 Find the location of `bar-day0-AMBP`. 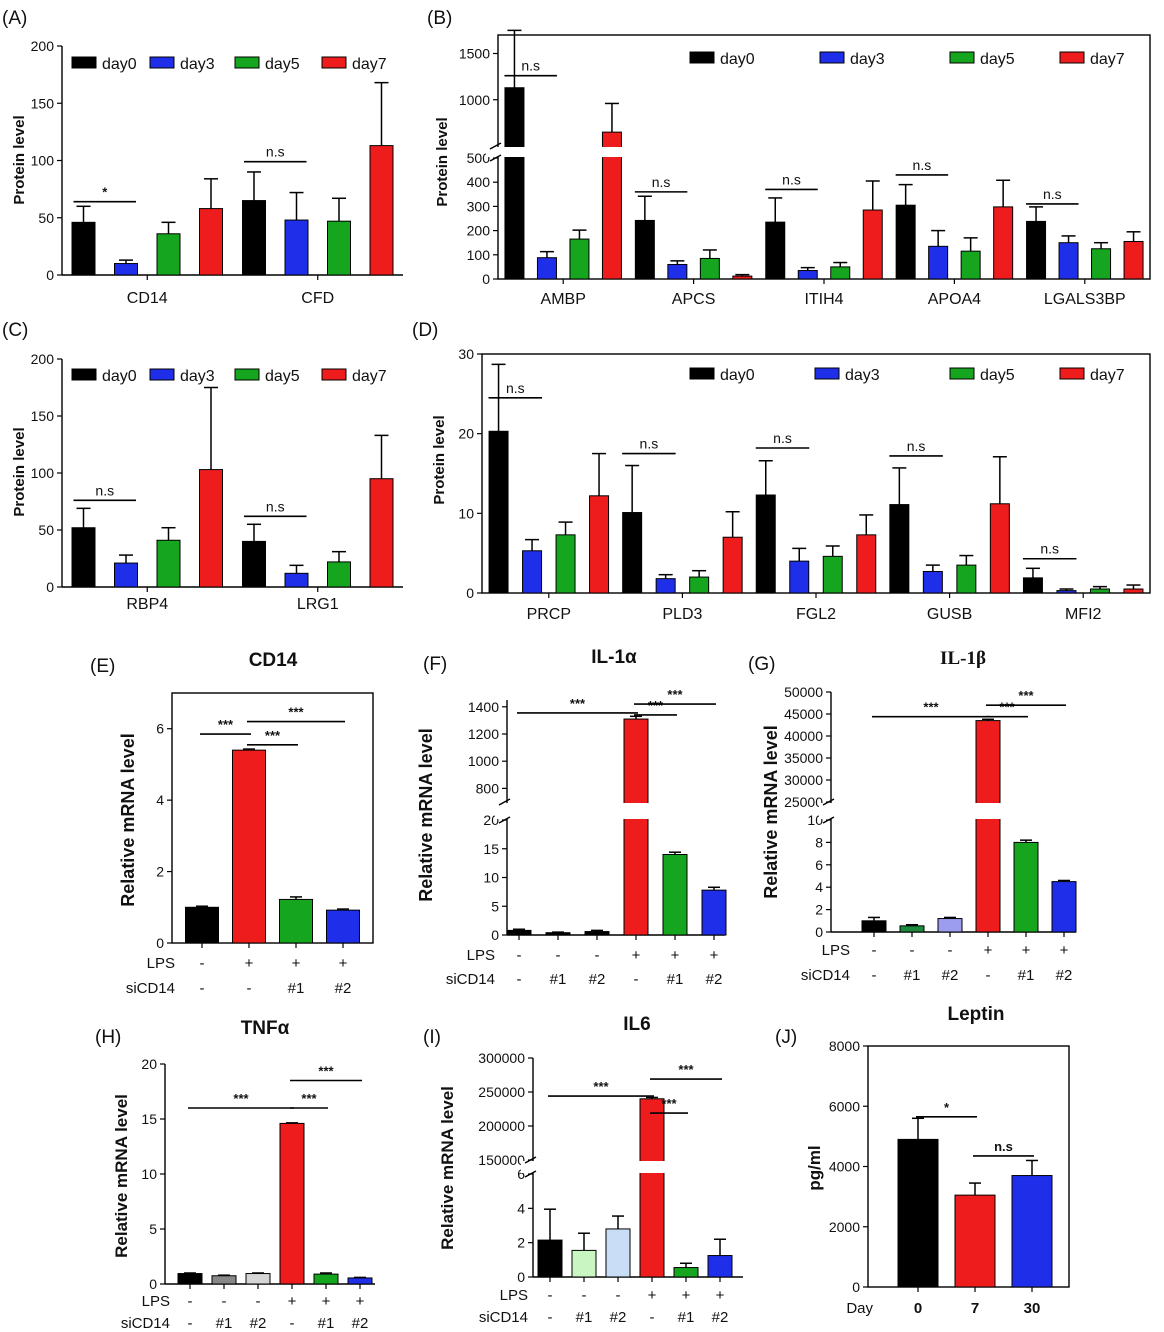

bar-day0-AMBP is located at coordinates (514, 183).